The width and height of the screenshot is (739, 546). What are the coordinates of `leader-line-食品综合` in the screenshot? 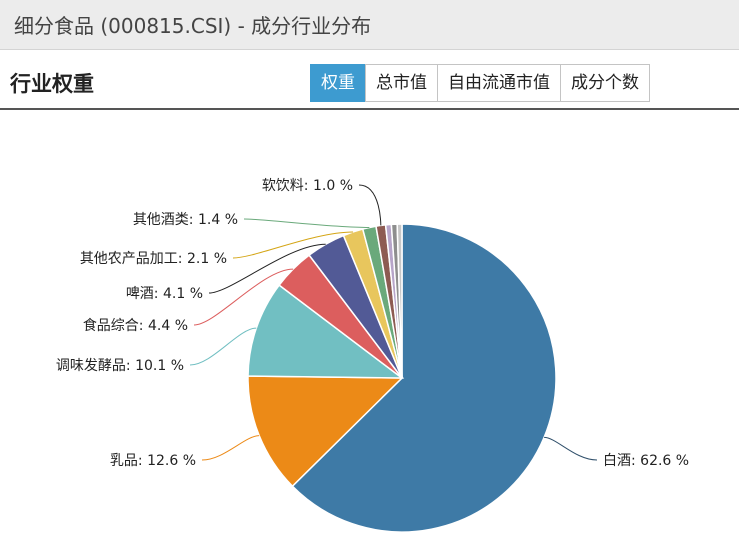 It's located at (243, 297).